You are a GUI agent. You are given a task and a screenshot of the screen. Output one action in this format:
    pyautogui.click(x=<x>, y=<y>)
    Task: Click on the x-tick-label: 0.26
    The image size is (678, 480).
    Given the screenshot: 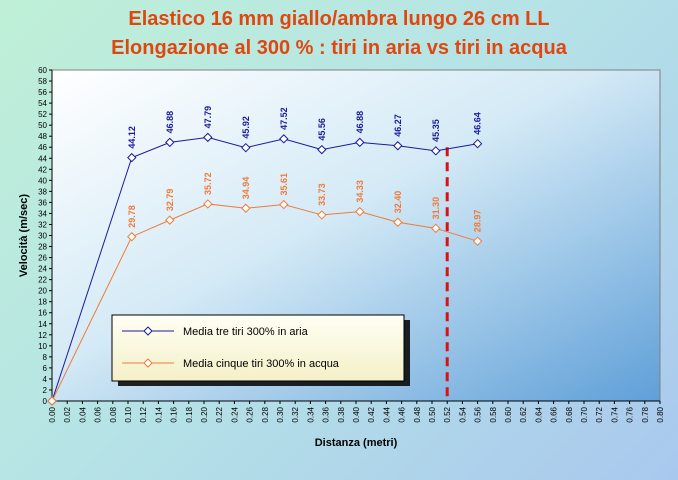 What is the action you would take?
    pyautogui.click(x=250, y=414)
    